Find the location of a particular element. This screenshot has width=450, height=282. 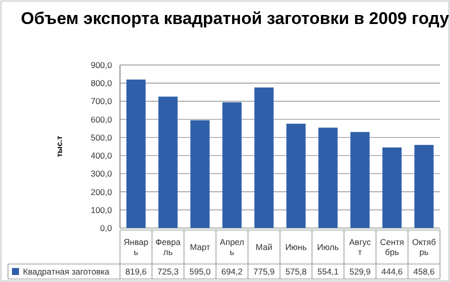

x-tick-label: Январь is located at coordinates (136, 246).